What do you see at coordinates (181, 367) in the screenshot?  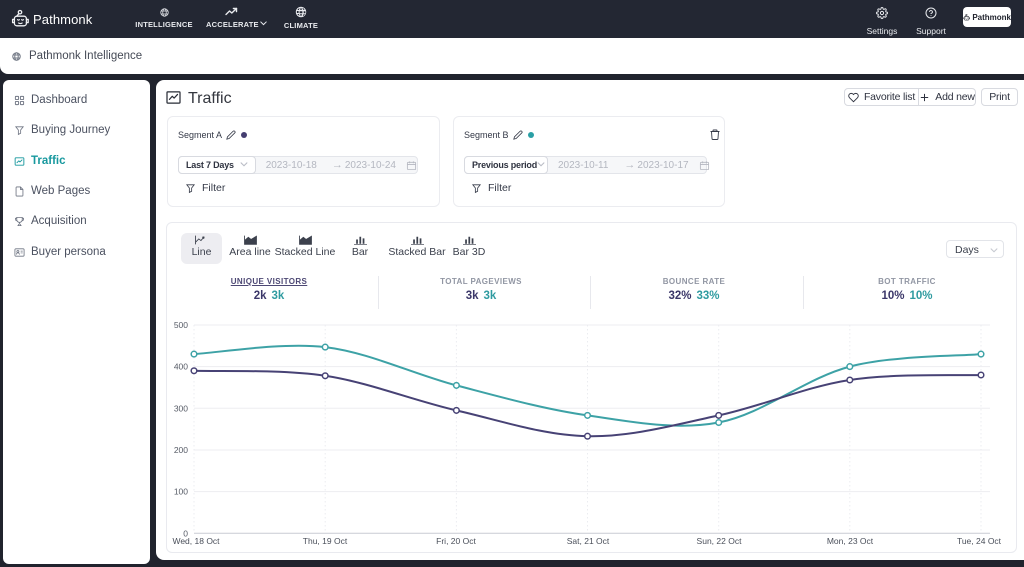 I see `svg-text: 400` at bounding box center [181, 367].